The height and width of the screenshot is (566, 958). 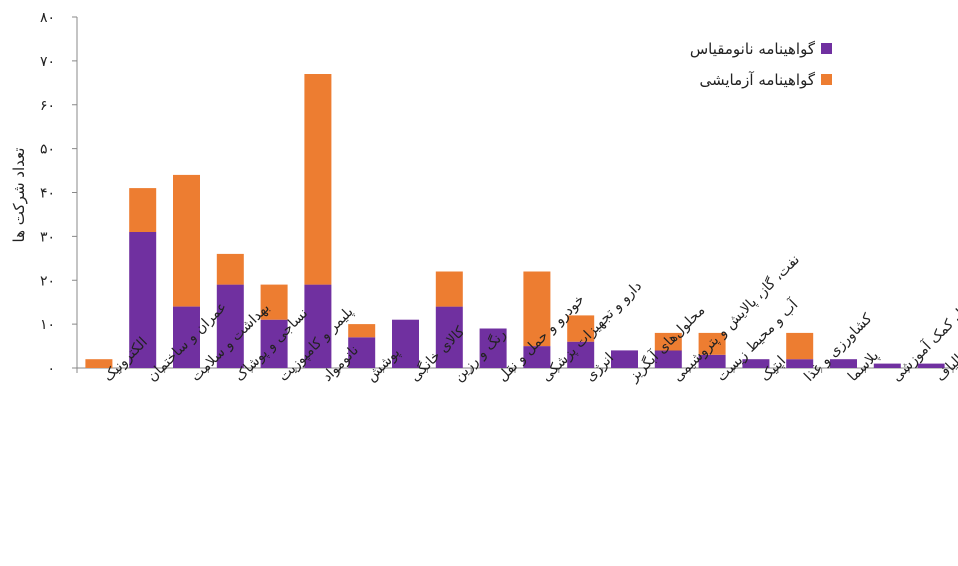 I want to click on category-label: محلول‌های آبگریز, so click(x=667, y=344).